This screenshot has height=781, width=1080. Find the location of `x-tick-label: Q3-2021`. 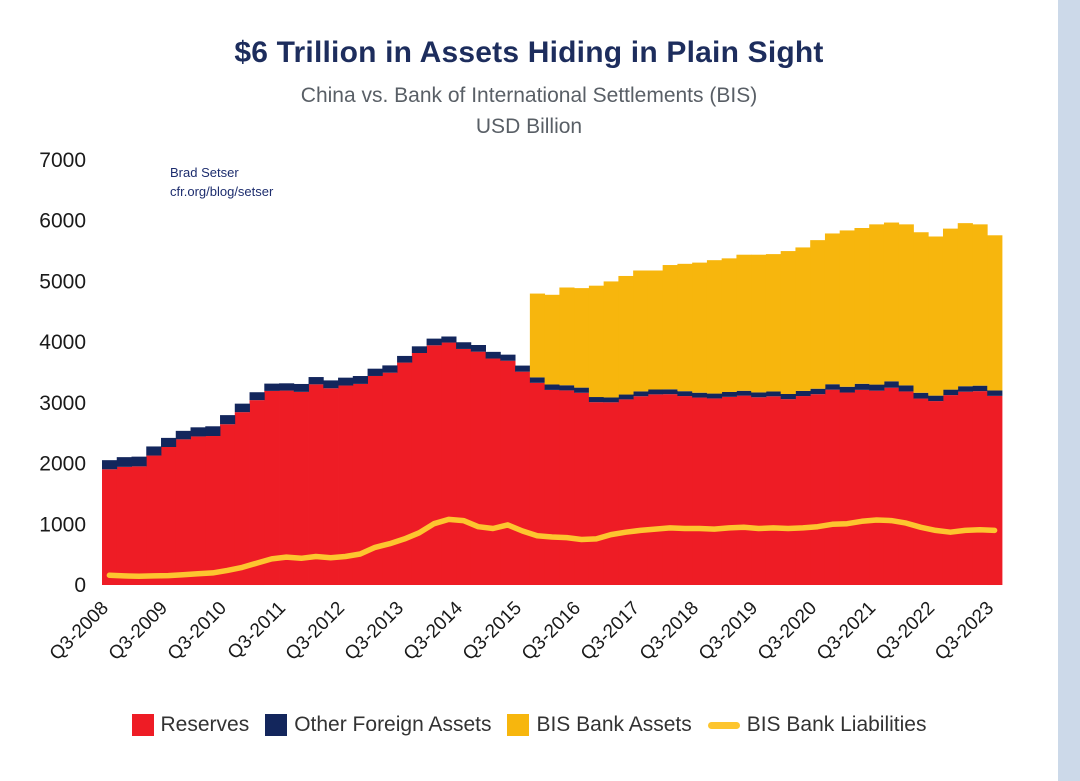

x-tick-label: Q3-2021 is located at coordinates (846, 631).